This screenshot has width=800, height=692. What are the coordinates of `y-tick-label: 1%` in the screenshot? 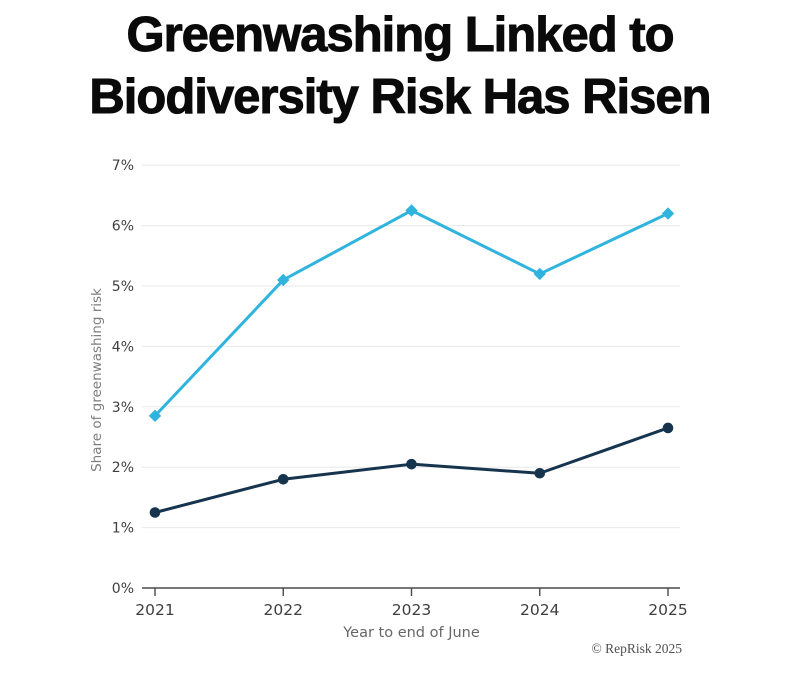 It's located at (123, 529).